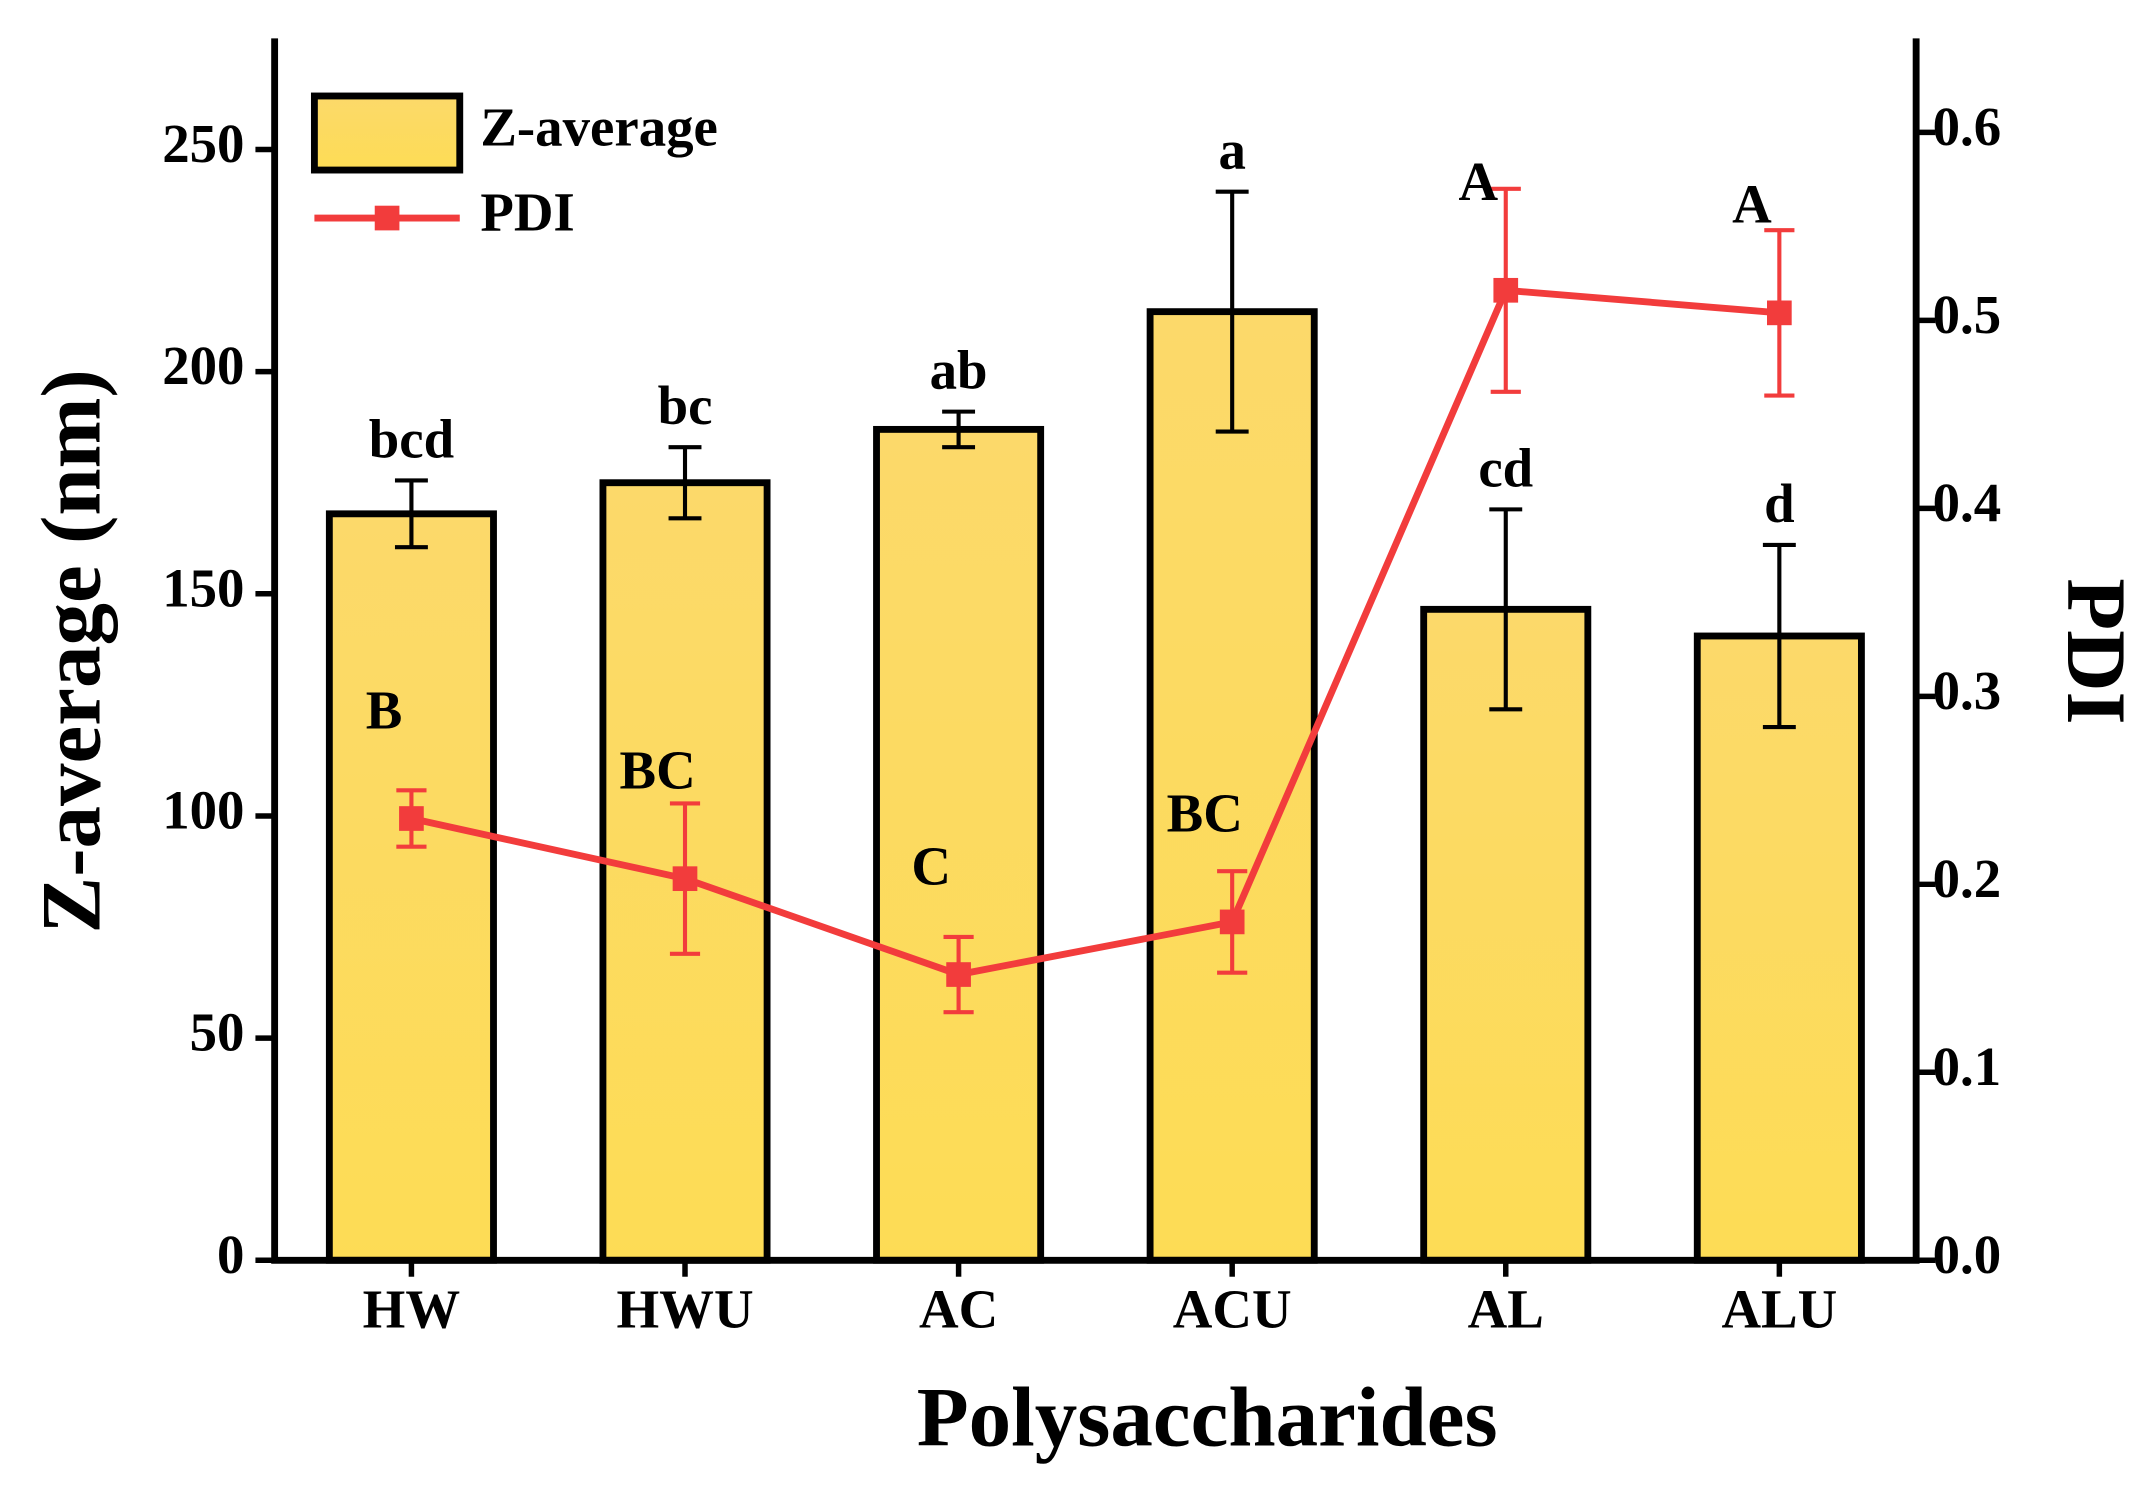  I want to click on significance-label: d, so click(1779, 503).